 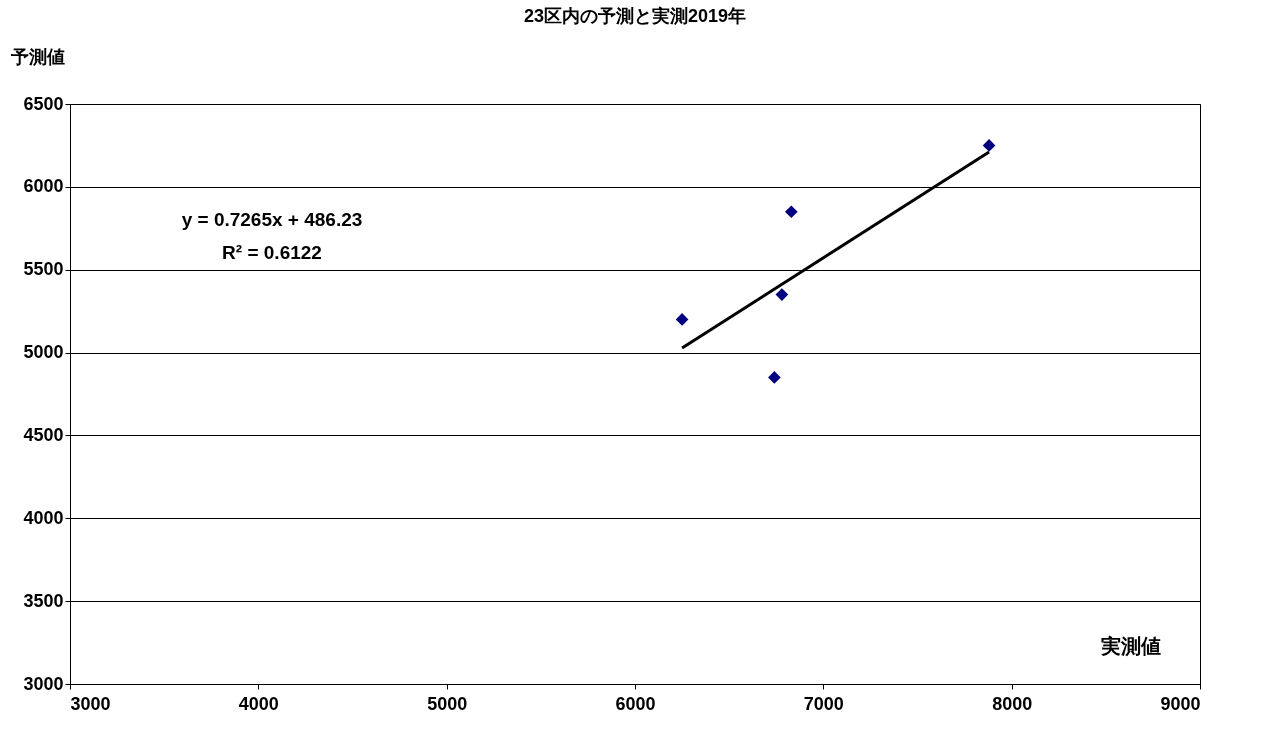 What do you see at coordinates (635, 703) in the screenshot?
I see `x-tick-label: 6000` at bounding box center [635, 703].